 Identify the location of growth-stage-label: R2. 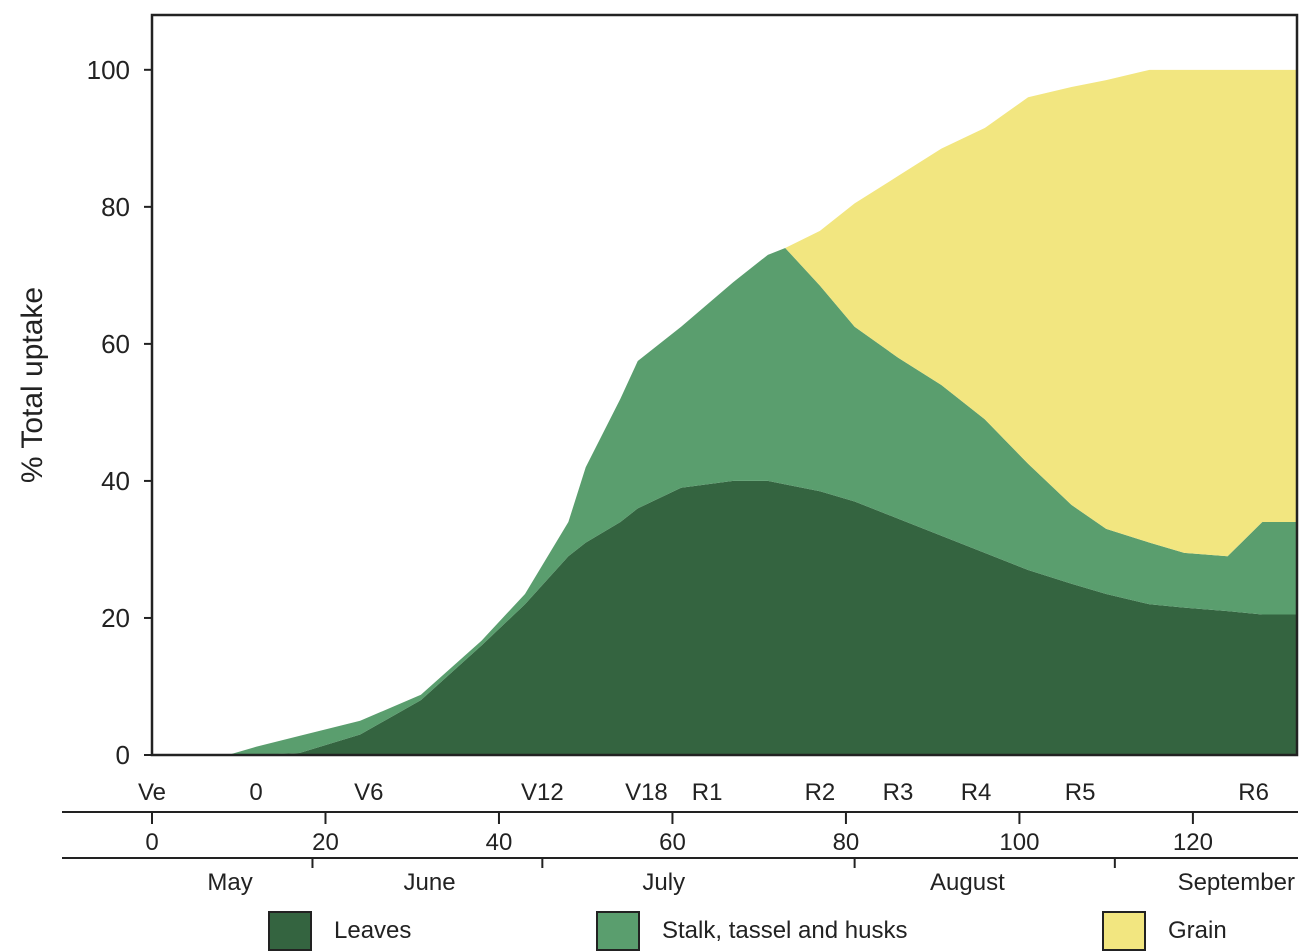
(820, 792).